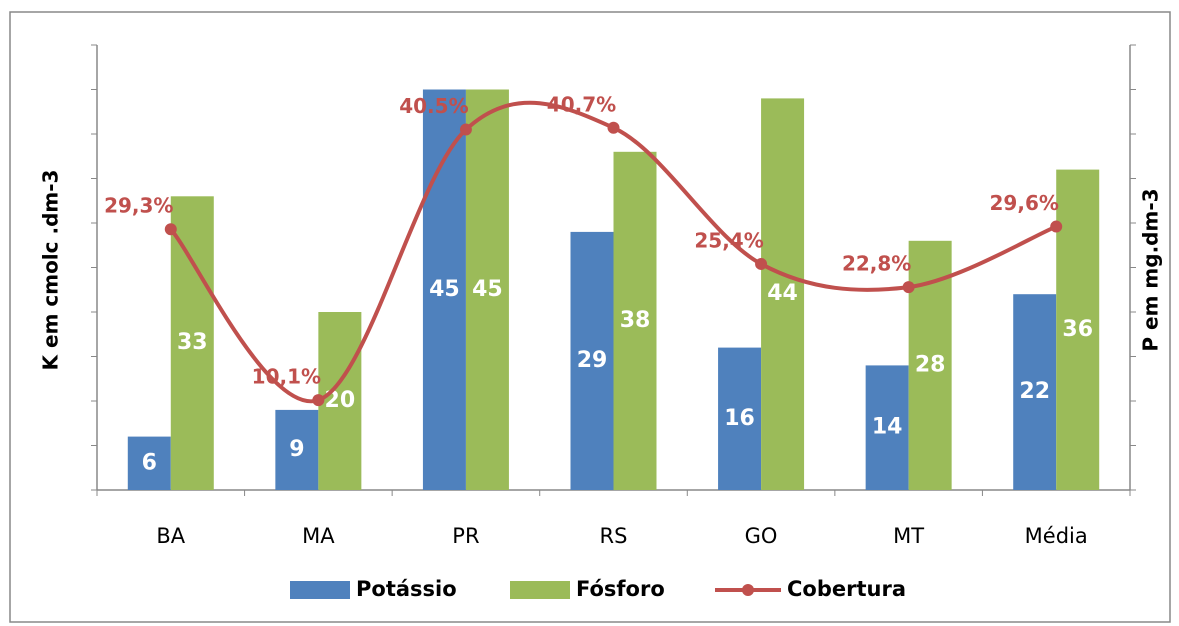 Image resolution: width=1179 pixels, height=626 pixels. Describe the element at coordinates (286, 377) in the screenshot. I see `data-label: 10,1%` at that location.